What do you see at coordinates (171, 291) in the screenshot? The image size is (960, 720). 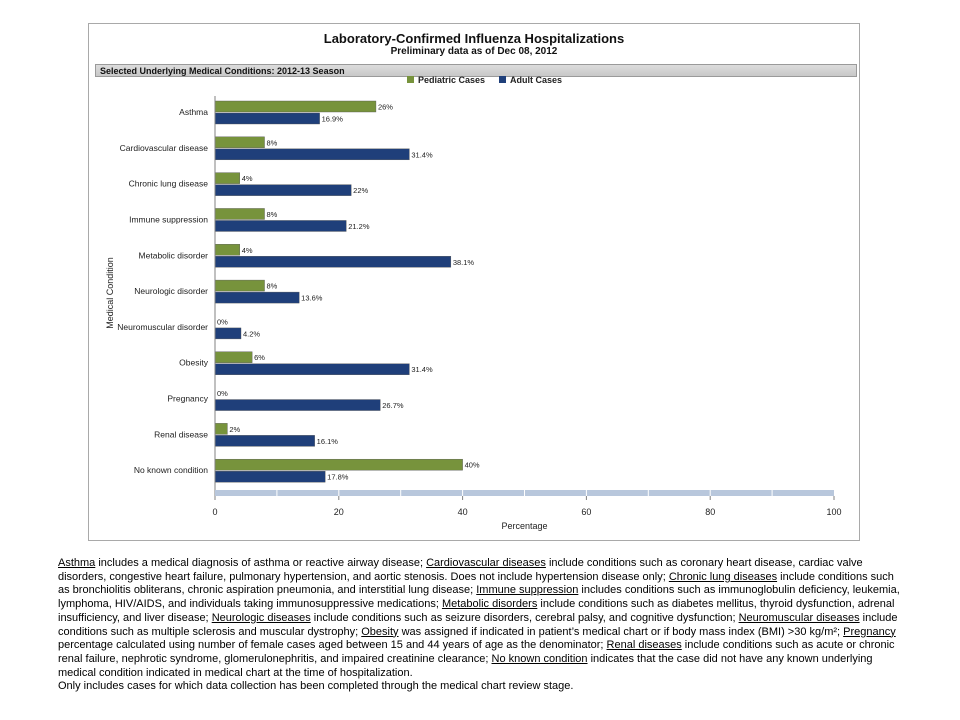 I see `category-label: Neurologic disorder` at bounding box center [171, 291].